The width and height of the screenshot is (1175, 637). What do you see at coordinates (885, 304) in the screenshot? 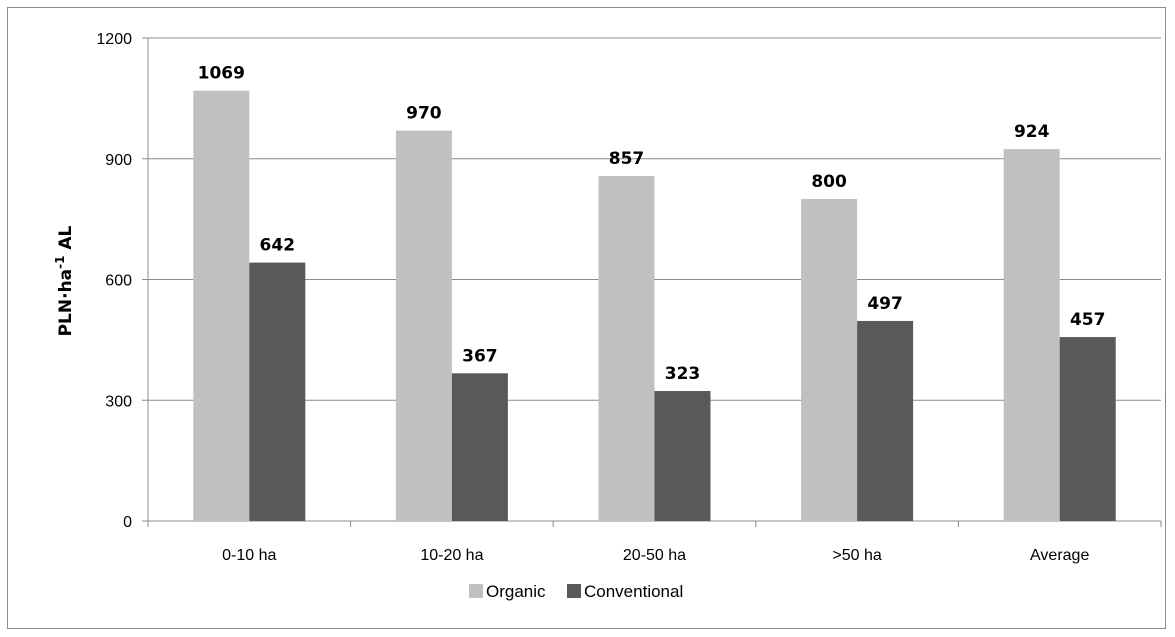
I see `data-label: 497` at bounding box center [885, 304].